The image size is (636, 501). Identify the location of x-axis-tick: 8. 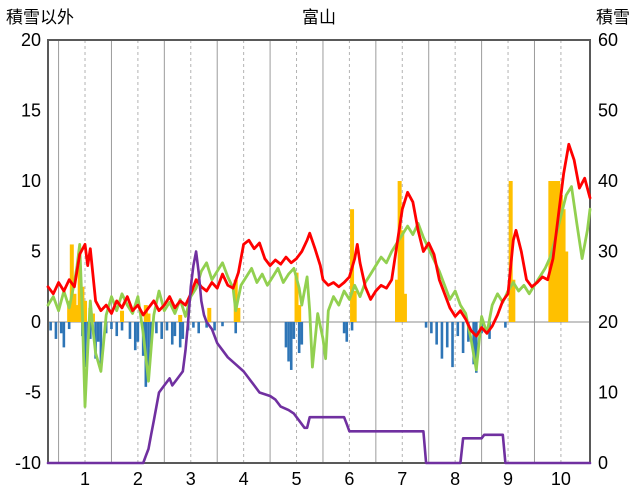
(455, 479).